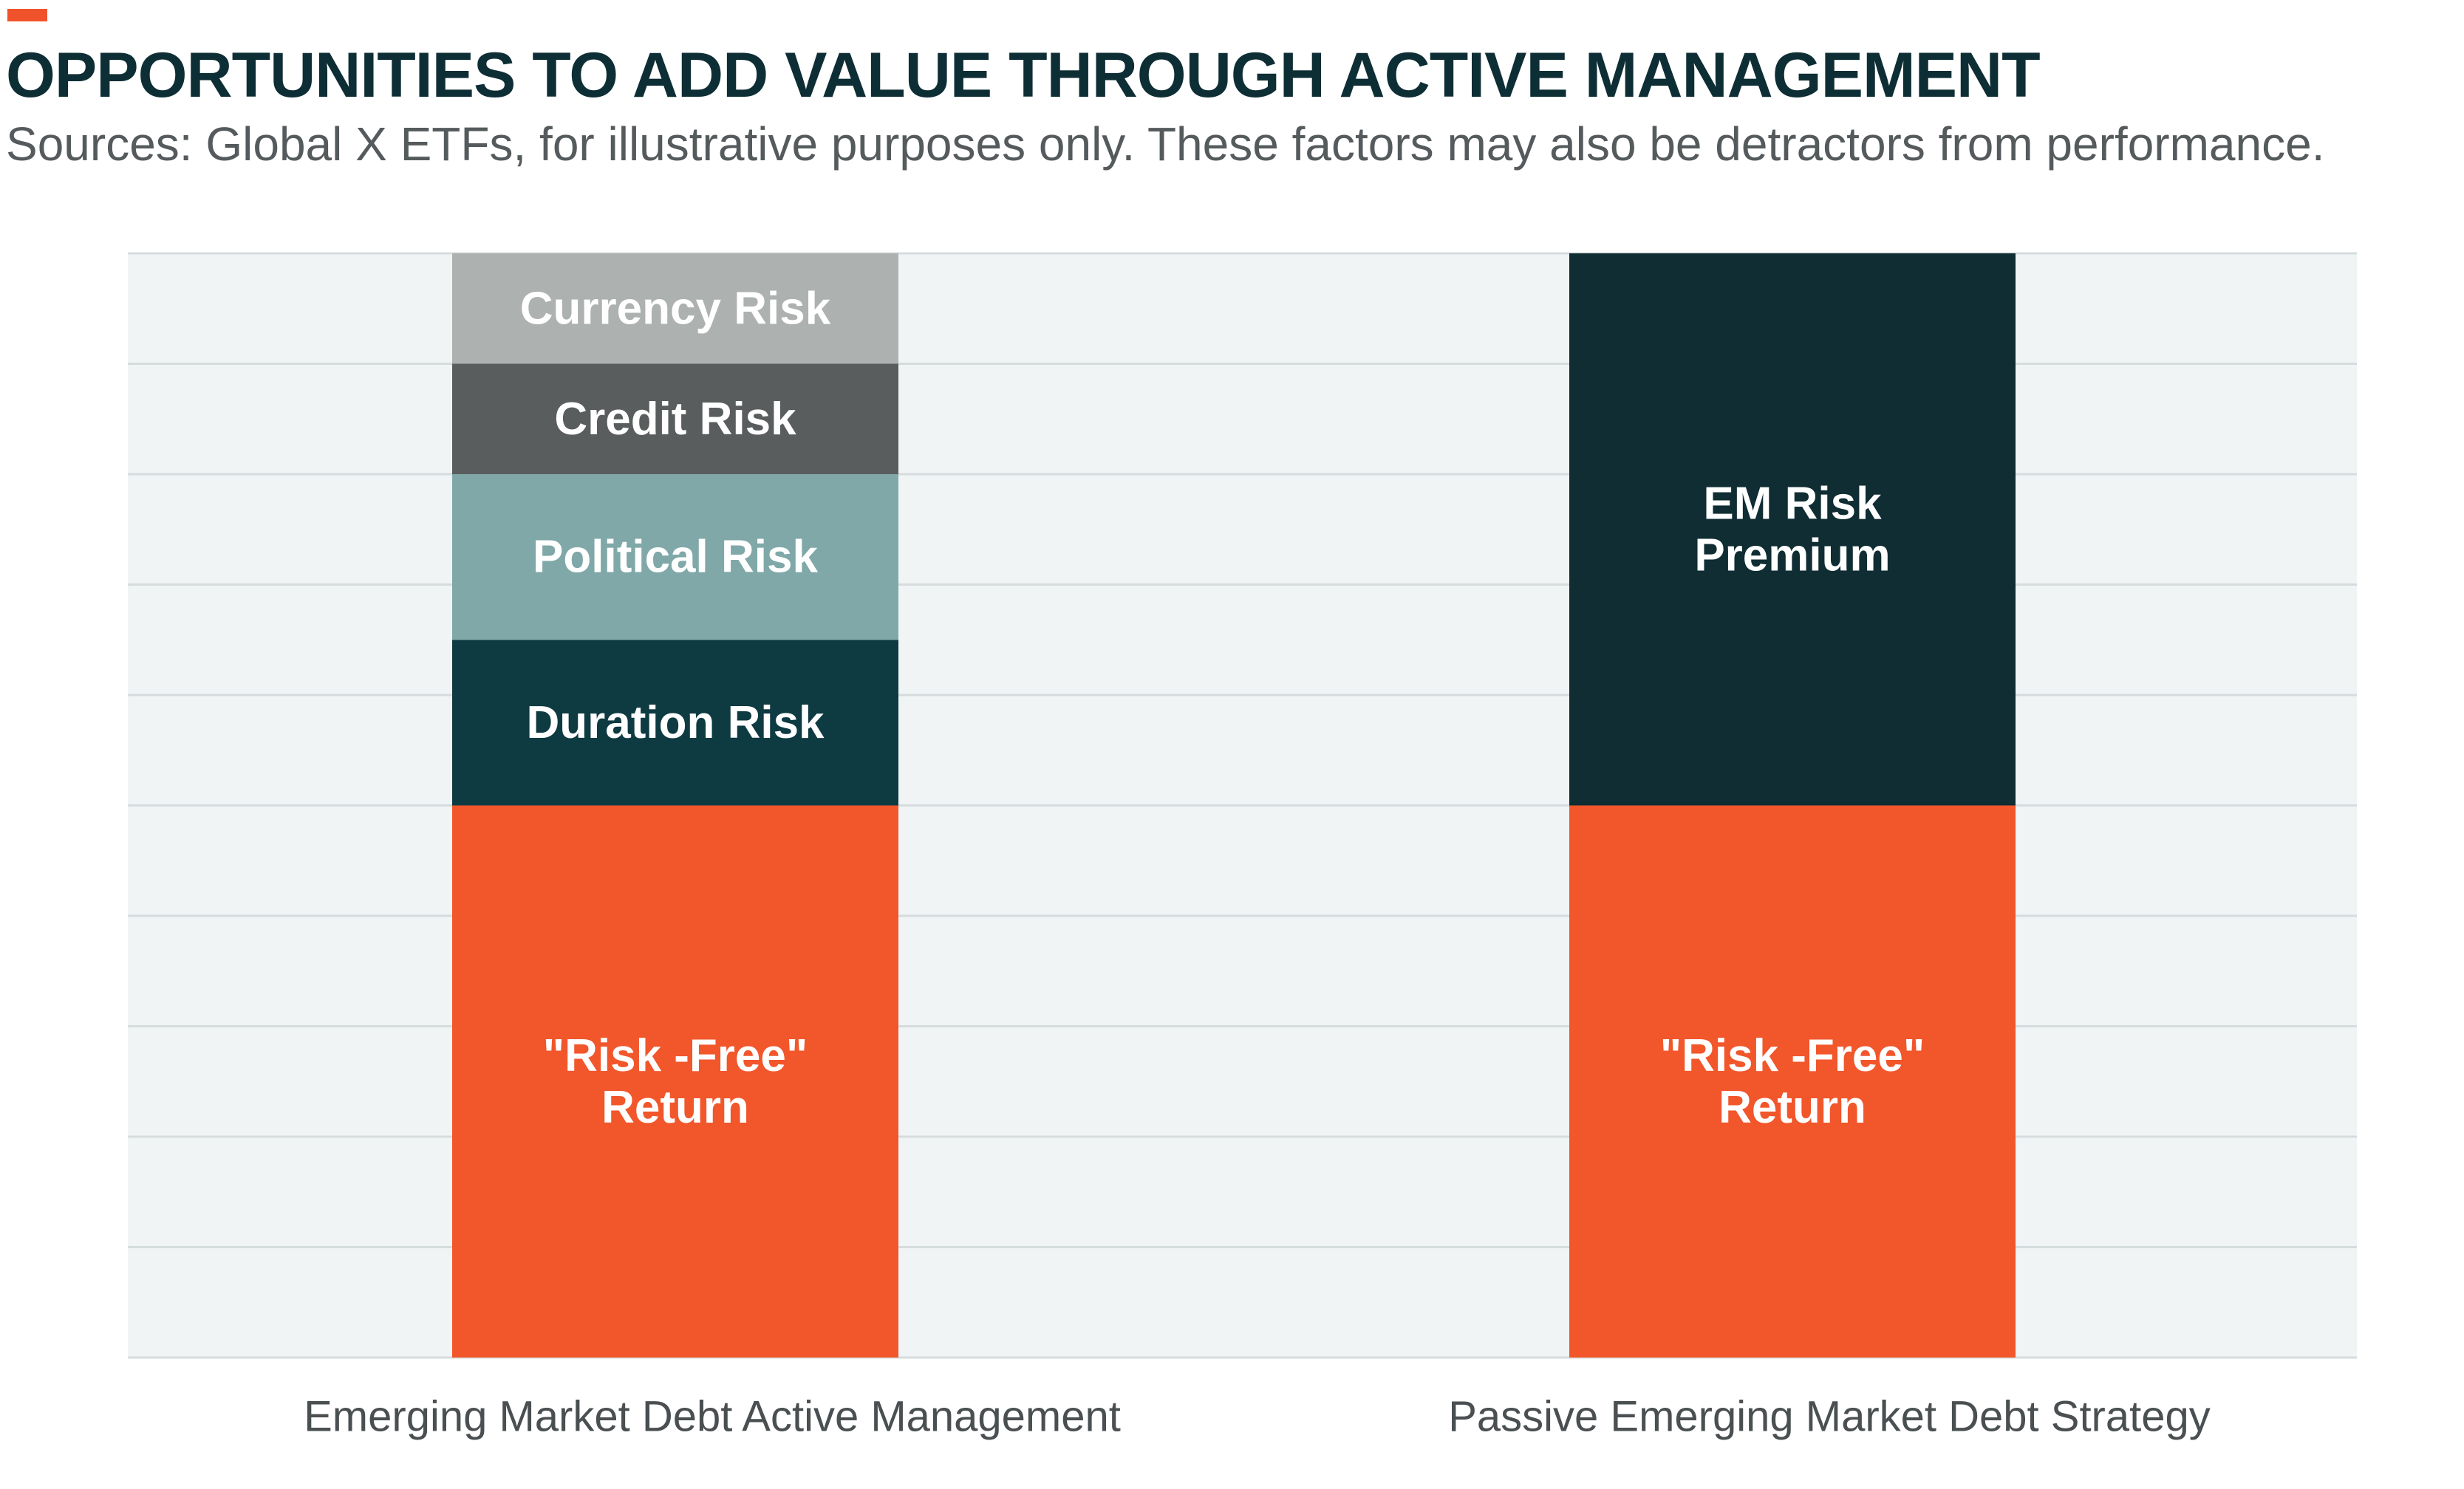  What do you see at coordinates (27, 15) in the screenshot?
I see `accent-bar` at bounding box center [27, 15].